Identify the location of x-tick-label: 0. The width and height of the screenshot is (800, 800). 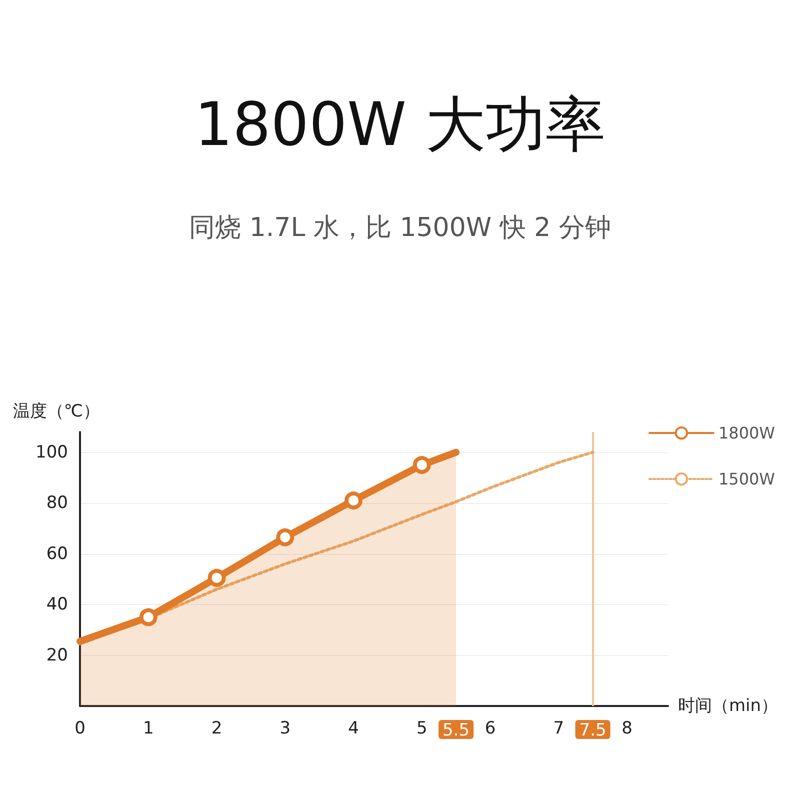
(80, 728).